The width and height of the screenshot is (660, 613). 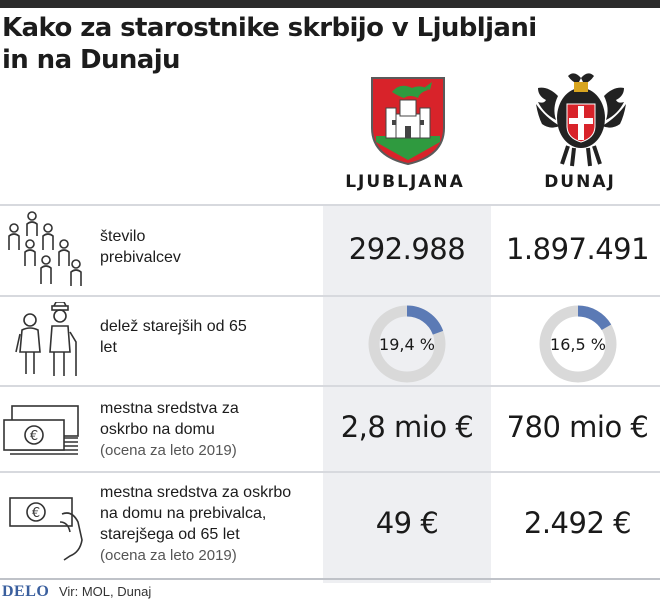 I want to click on top-bar, so click(x=330, y=4).